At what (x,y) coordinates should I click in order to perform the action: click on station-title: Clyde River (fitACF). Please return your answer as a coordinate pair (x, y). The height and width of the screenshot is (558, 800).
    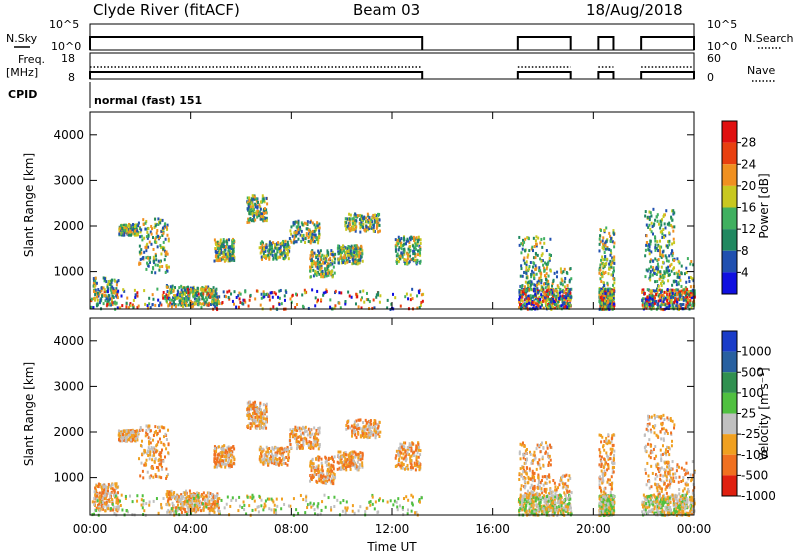
    Looking at the image, I should click on (166, 10).